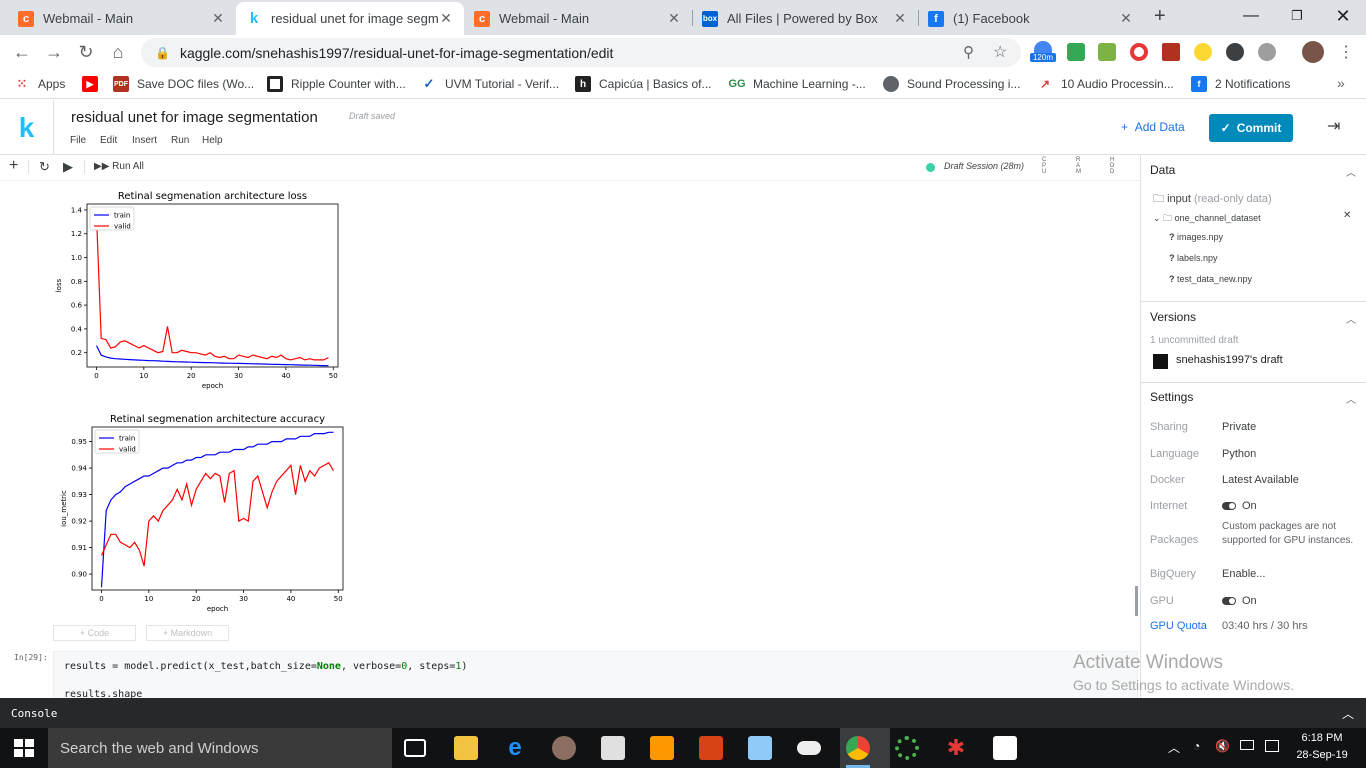  Describe the element at coordinates (1000, 52) in the screenshot. I see `star-icon: ☆` at that location.